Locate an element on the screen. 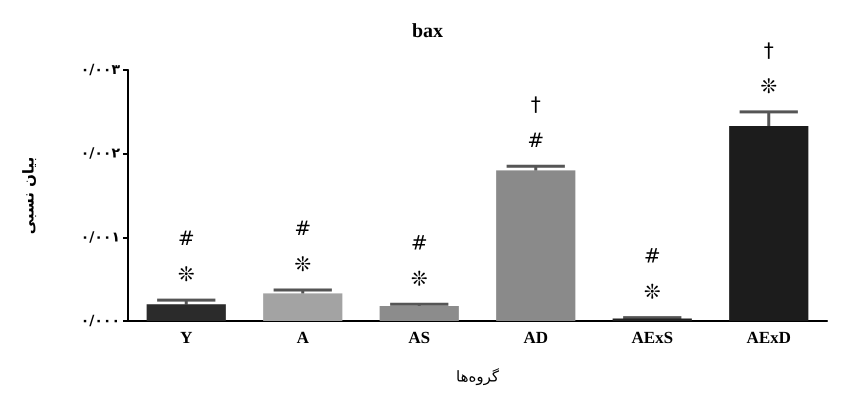  x-tick-label: AExS is located at coordinates (652, 337).